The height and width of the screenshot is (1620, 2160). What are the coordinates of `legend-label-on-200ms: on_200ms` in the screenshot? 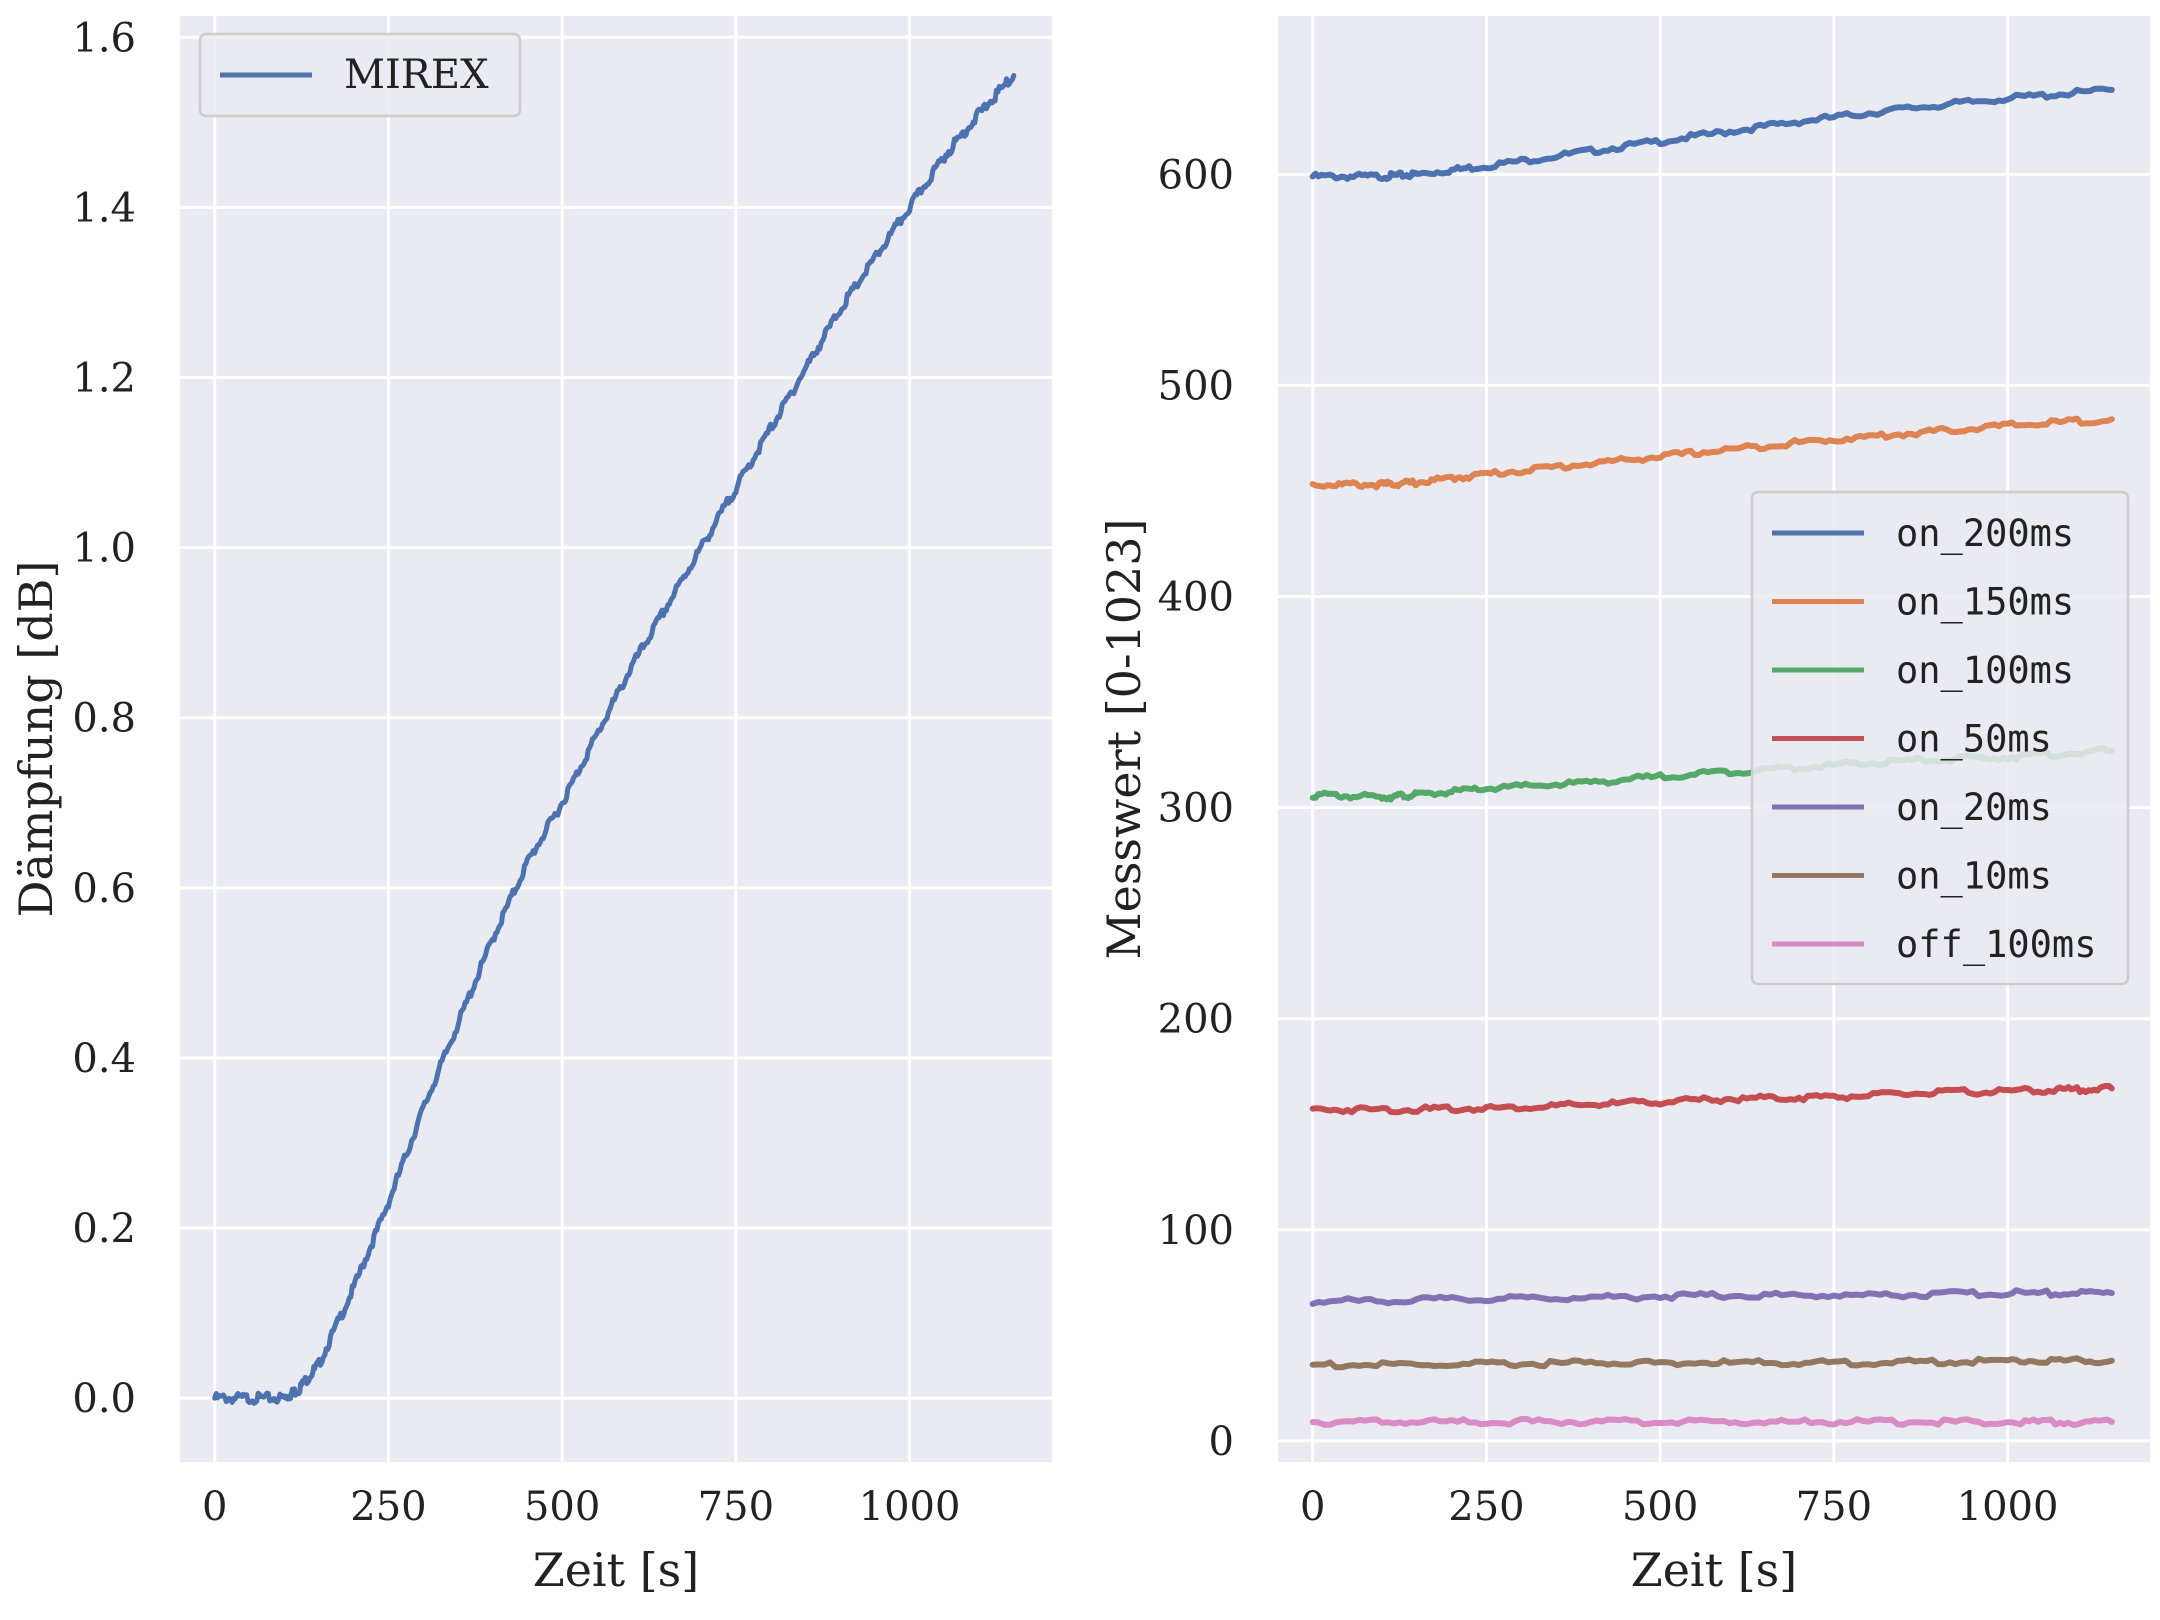 It's located at (1985, 534).